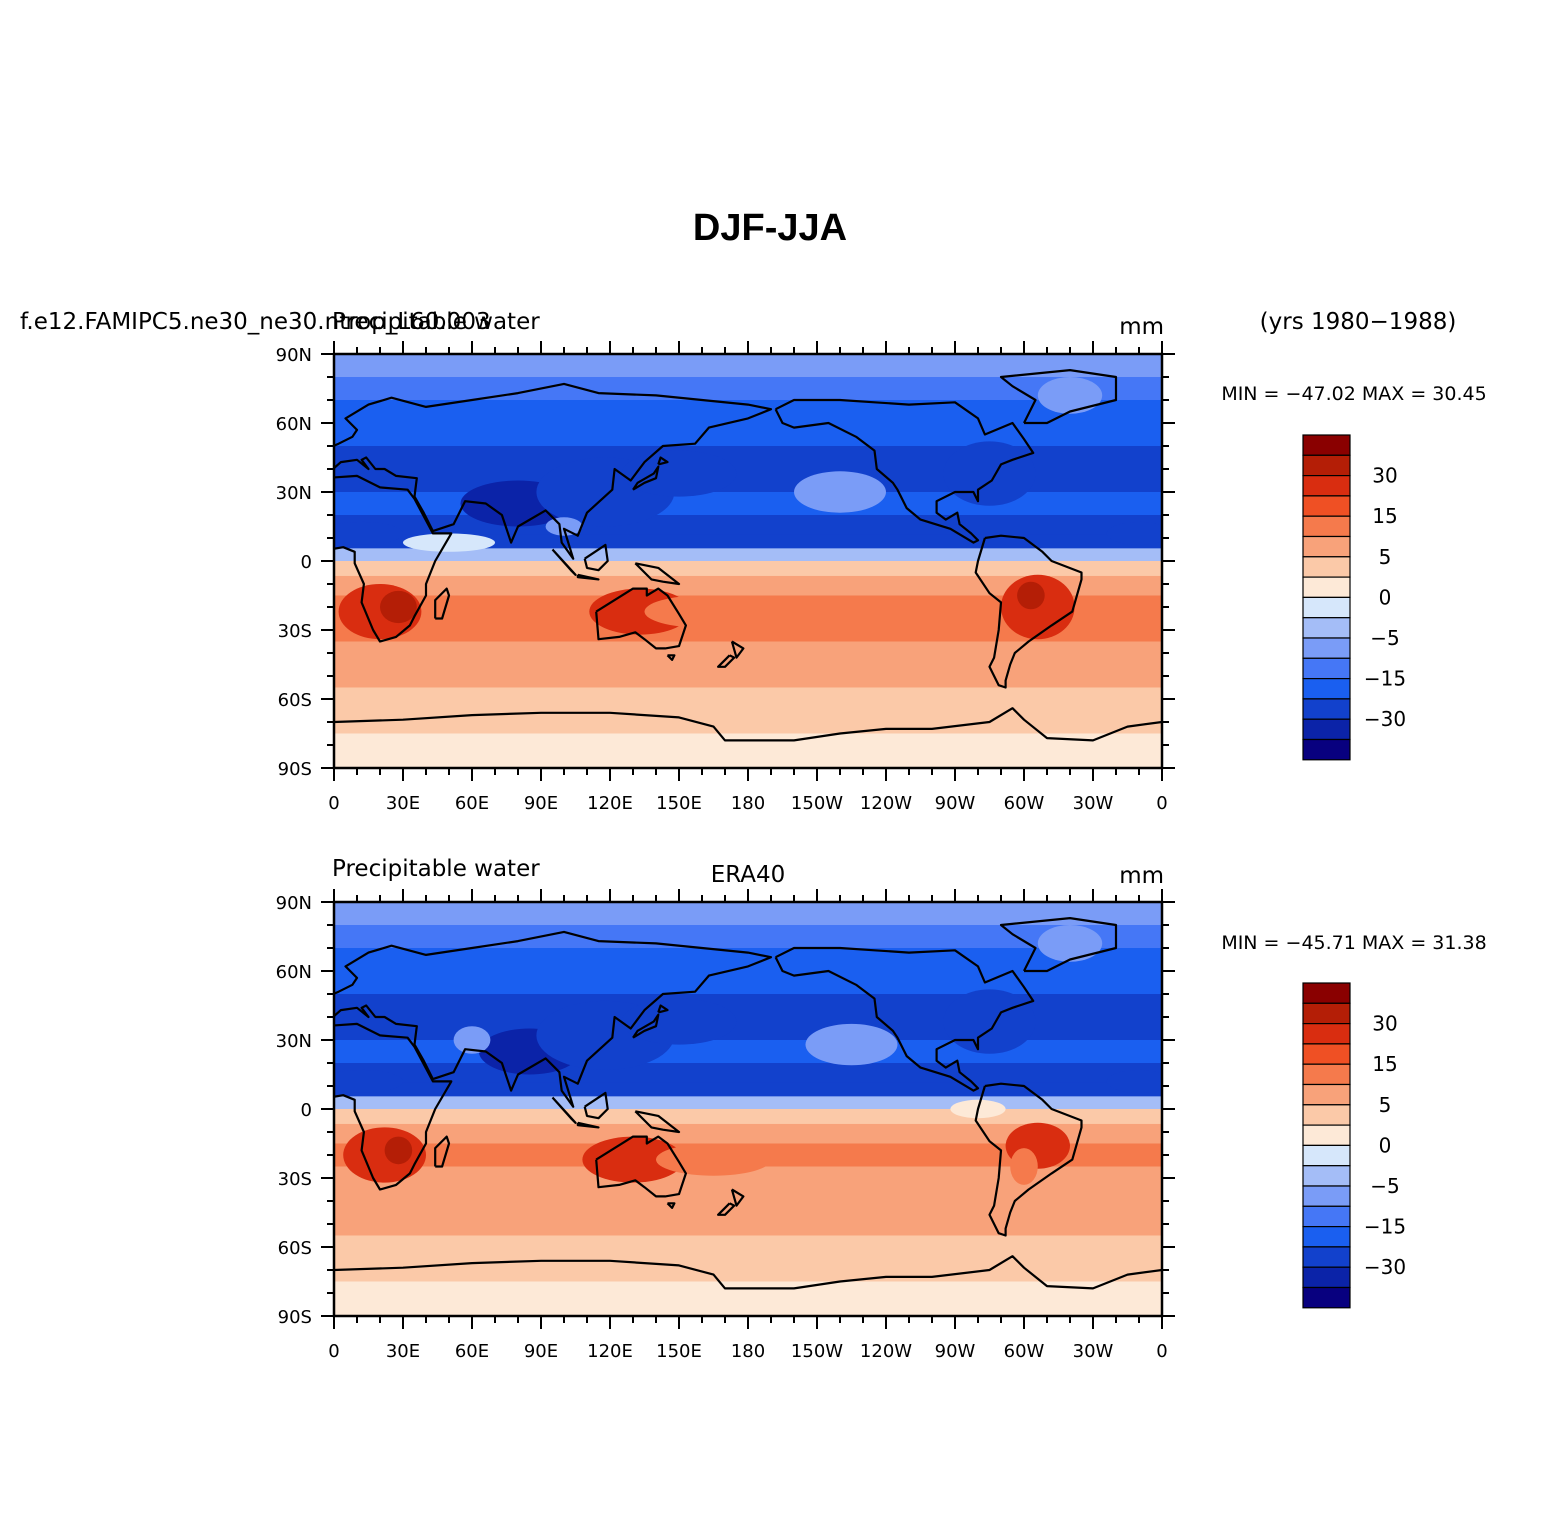 The image size is (1541, 1538). Describe the element at coordinates (436, 322) in the screenshot. I see `panel-variable-label: Precipitable water` at that location.